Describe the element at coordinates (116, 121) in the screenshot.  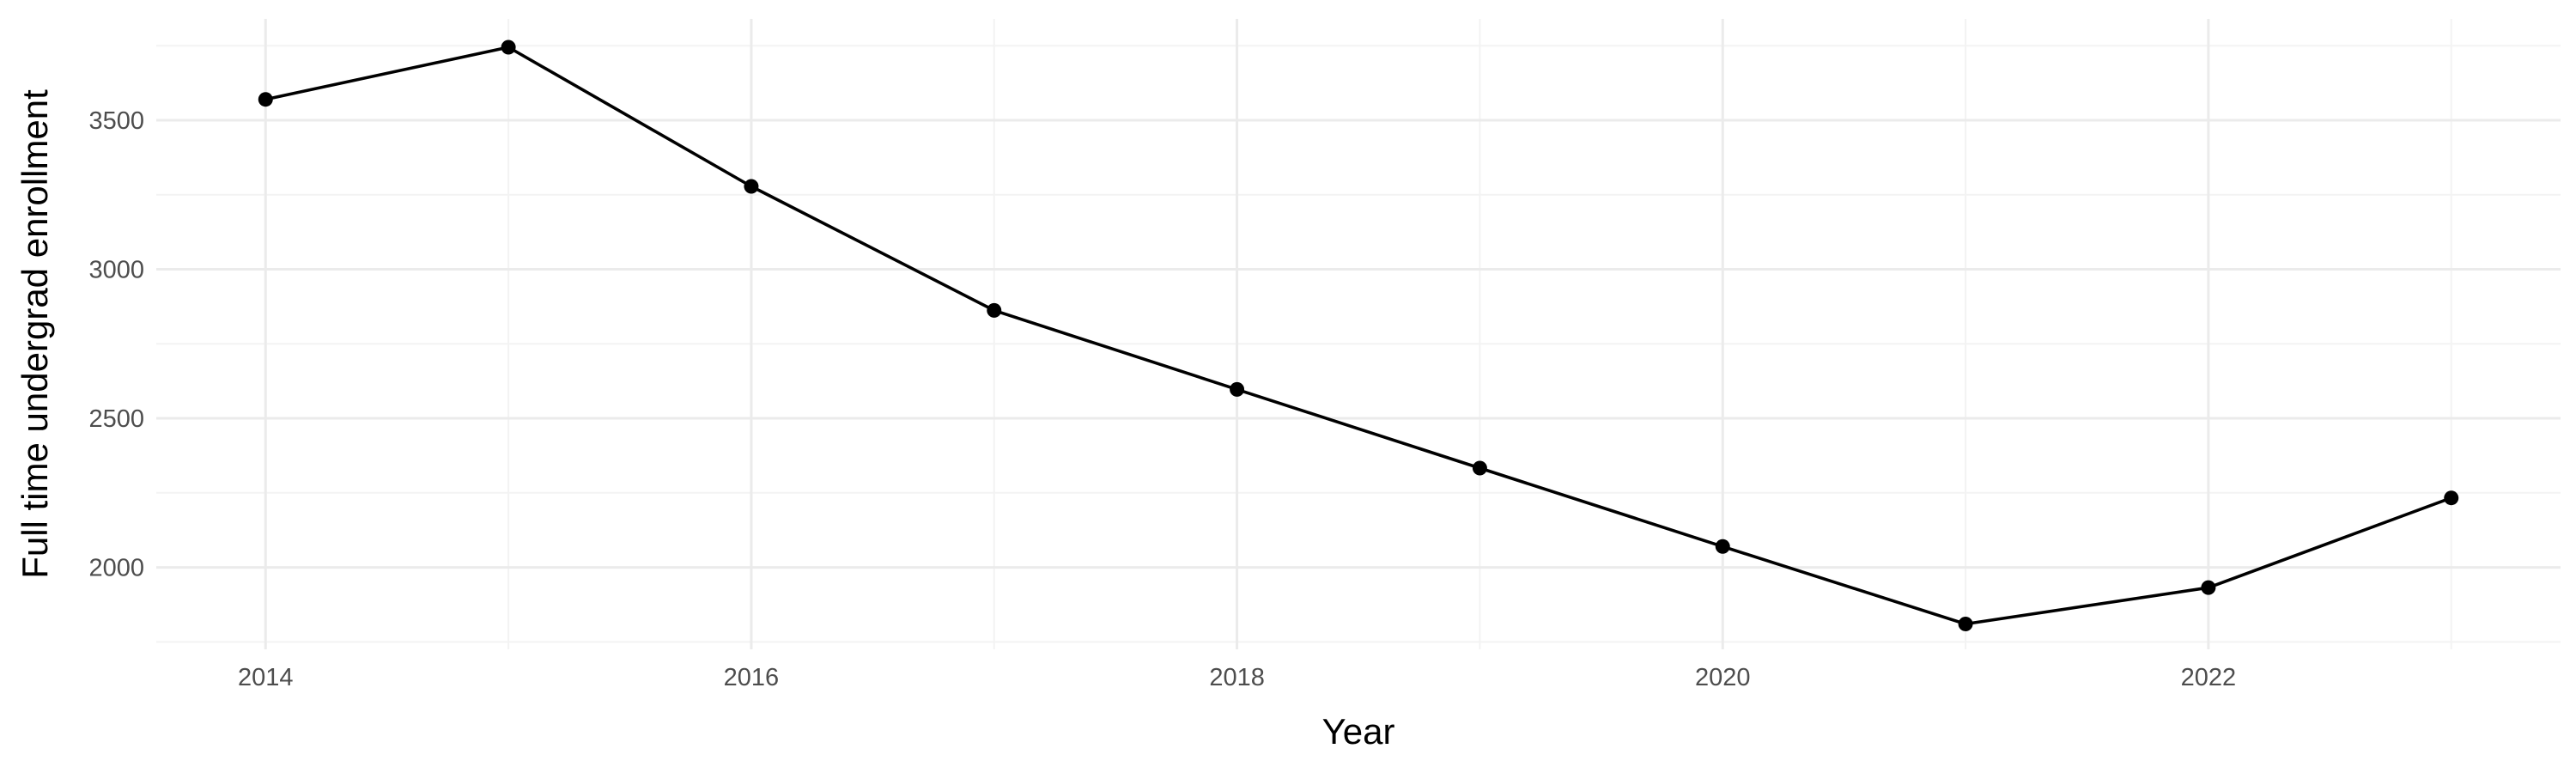
I see `y-tick-label: 3500` at that location.